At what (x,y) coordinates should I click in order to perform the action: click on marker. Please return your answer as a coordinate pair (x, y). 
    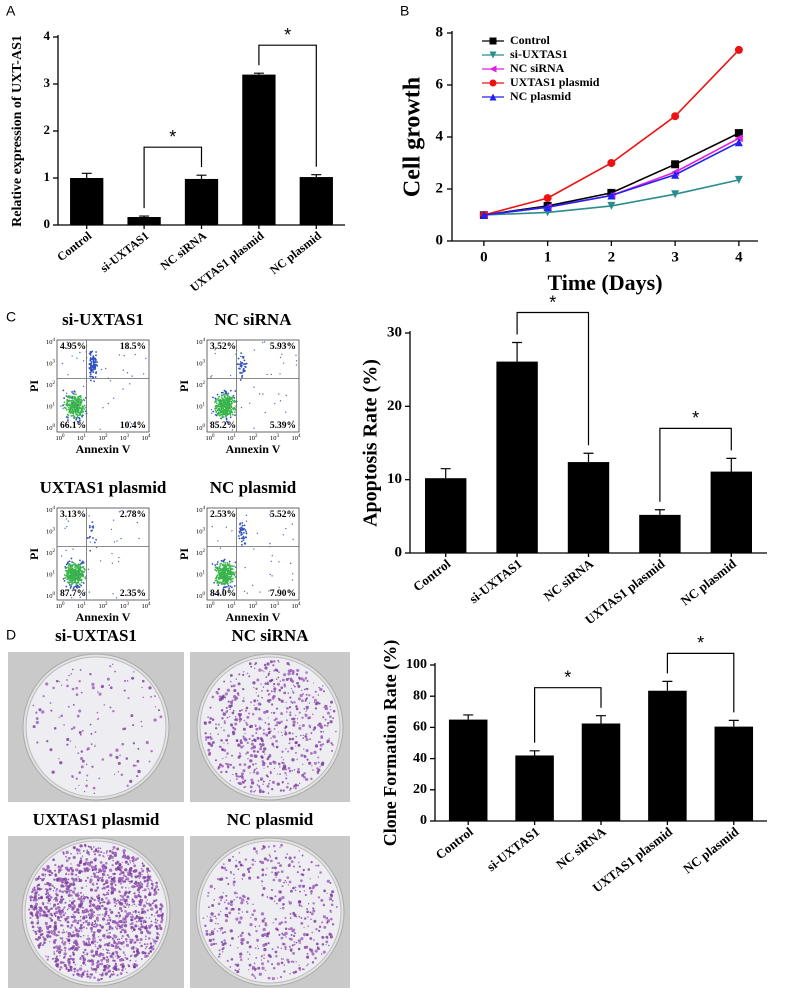
    Looking at the image, I should click on (611, 205).